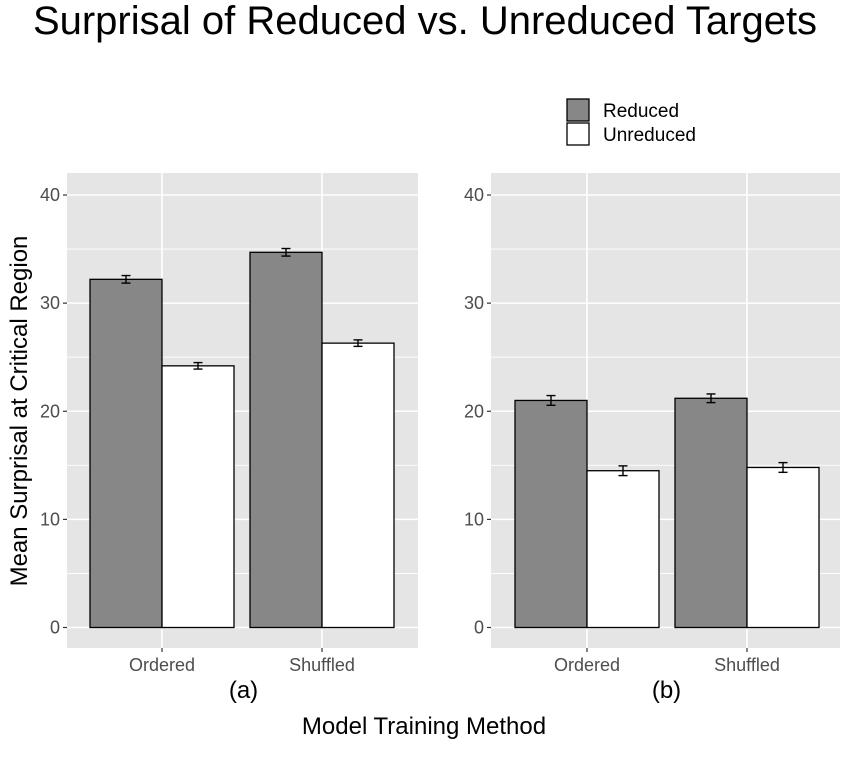 The height and width of the screenshot is (778, 850). What do you see at coordinates (649, 135) in the screenshot?
I see `legend-label-unreduced: Unreduced` at bounding box center [649, 135].